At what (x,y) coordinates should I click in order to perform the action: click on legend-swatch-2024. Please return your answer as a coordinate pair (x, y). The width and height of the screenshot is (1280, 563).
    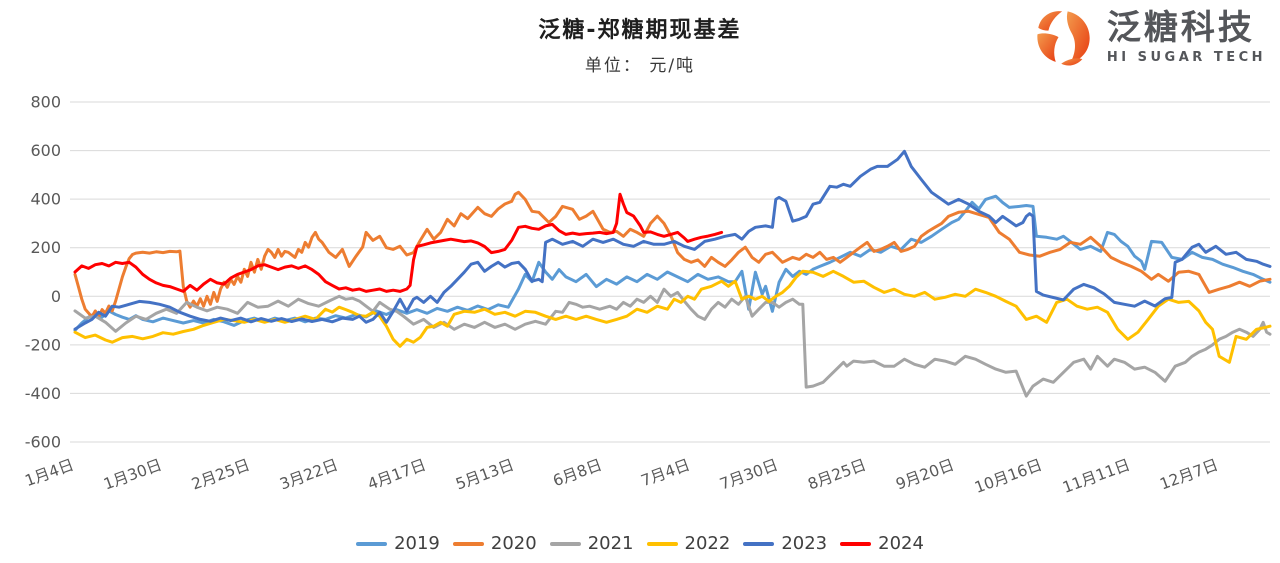
    Looking at the image, I should click on (856, 543).